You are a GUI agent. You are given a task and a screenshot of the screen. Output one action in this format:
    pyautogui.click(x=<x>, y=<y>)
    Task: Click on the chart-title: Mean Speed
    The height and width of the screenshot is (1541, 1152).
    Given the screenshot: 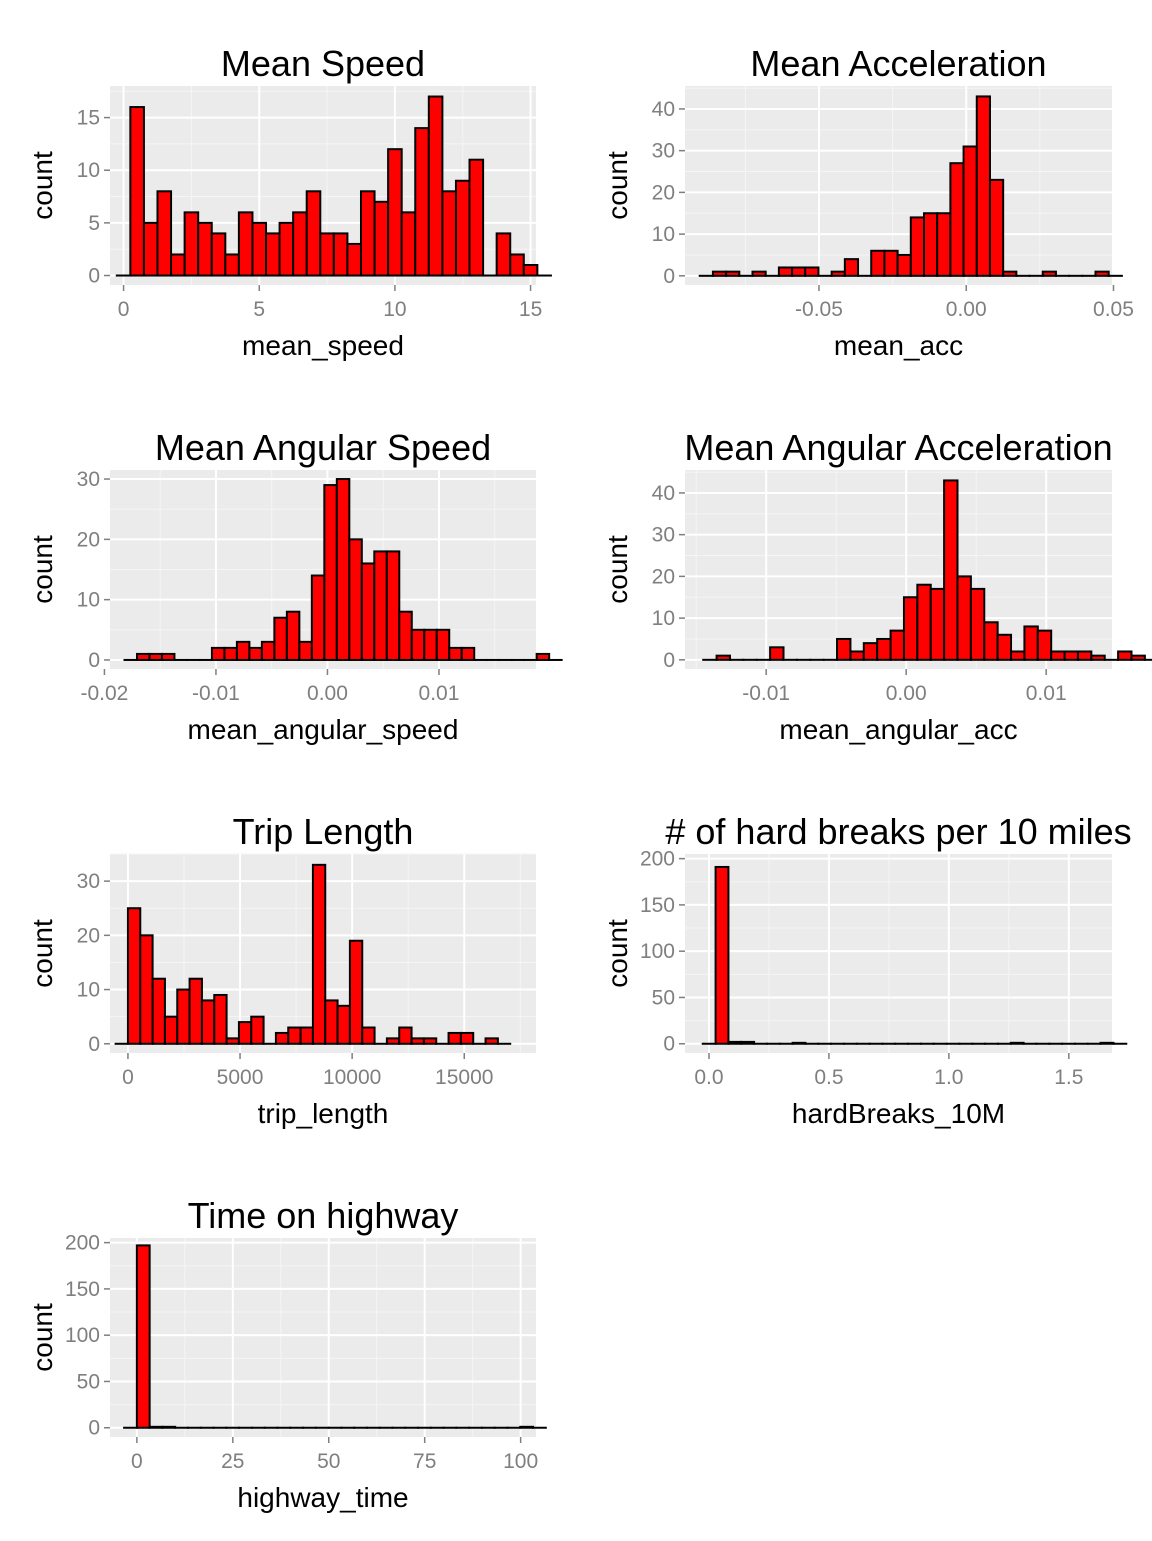 What is the action you would take?
    pyautogui.click(x=323, y=63)
    